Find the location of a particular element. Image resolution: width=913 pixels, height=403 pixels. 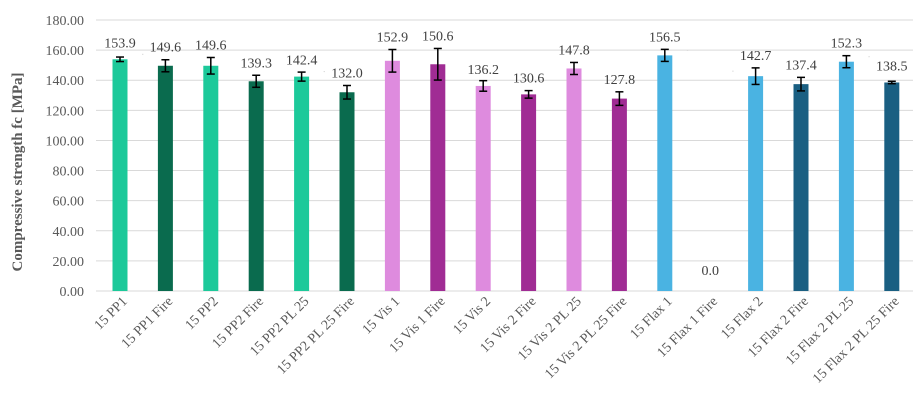

x-tick-label: 15 Flax 2 PL 25 Fire is located at coordinates (856, 340).